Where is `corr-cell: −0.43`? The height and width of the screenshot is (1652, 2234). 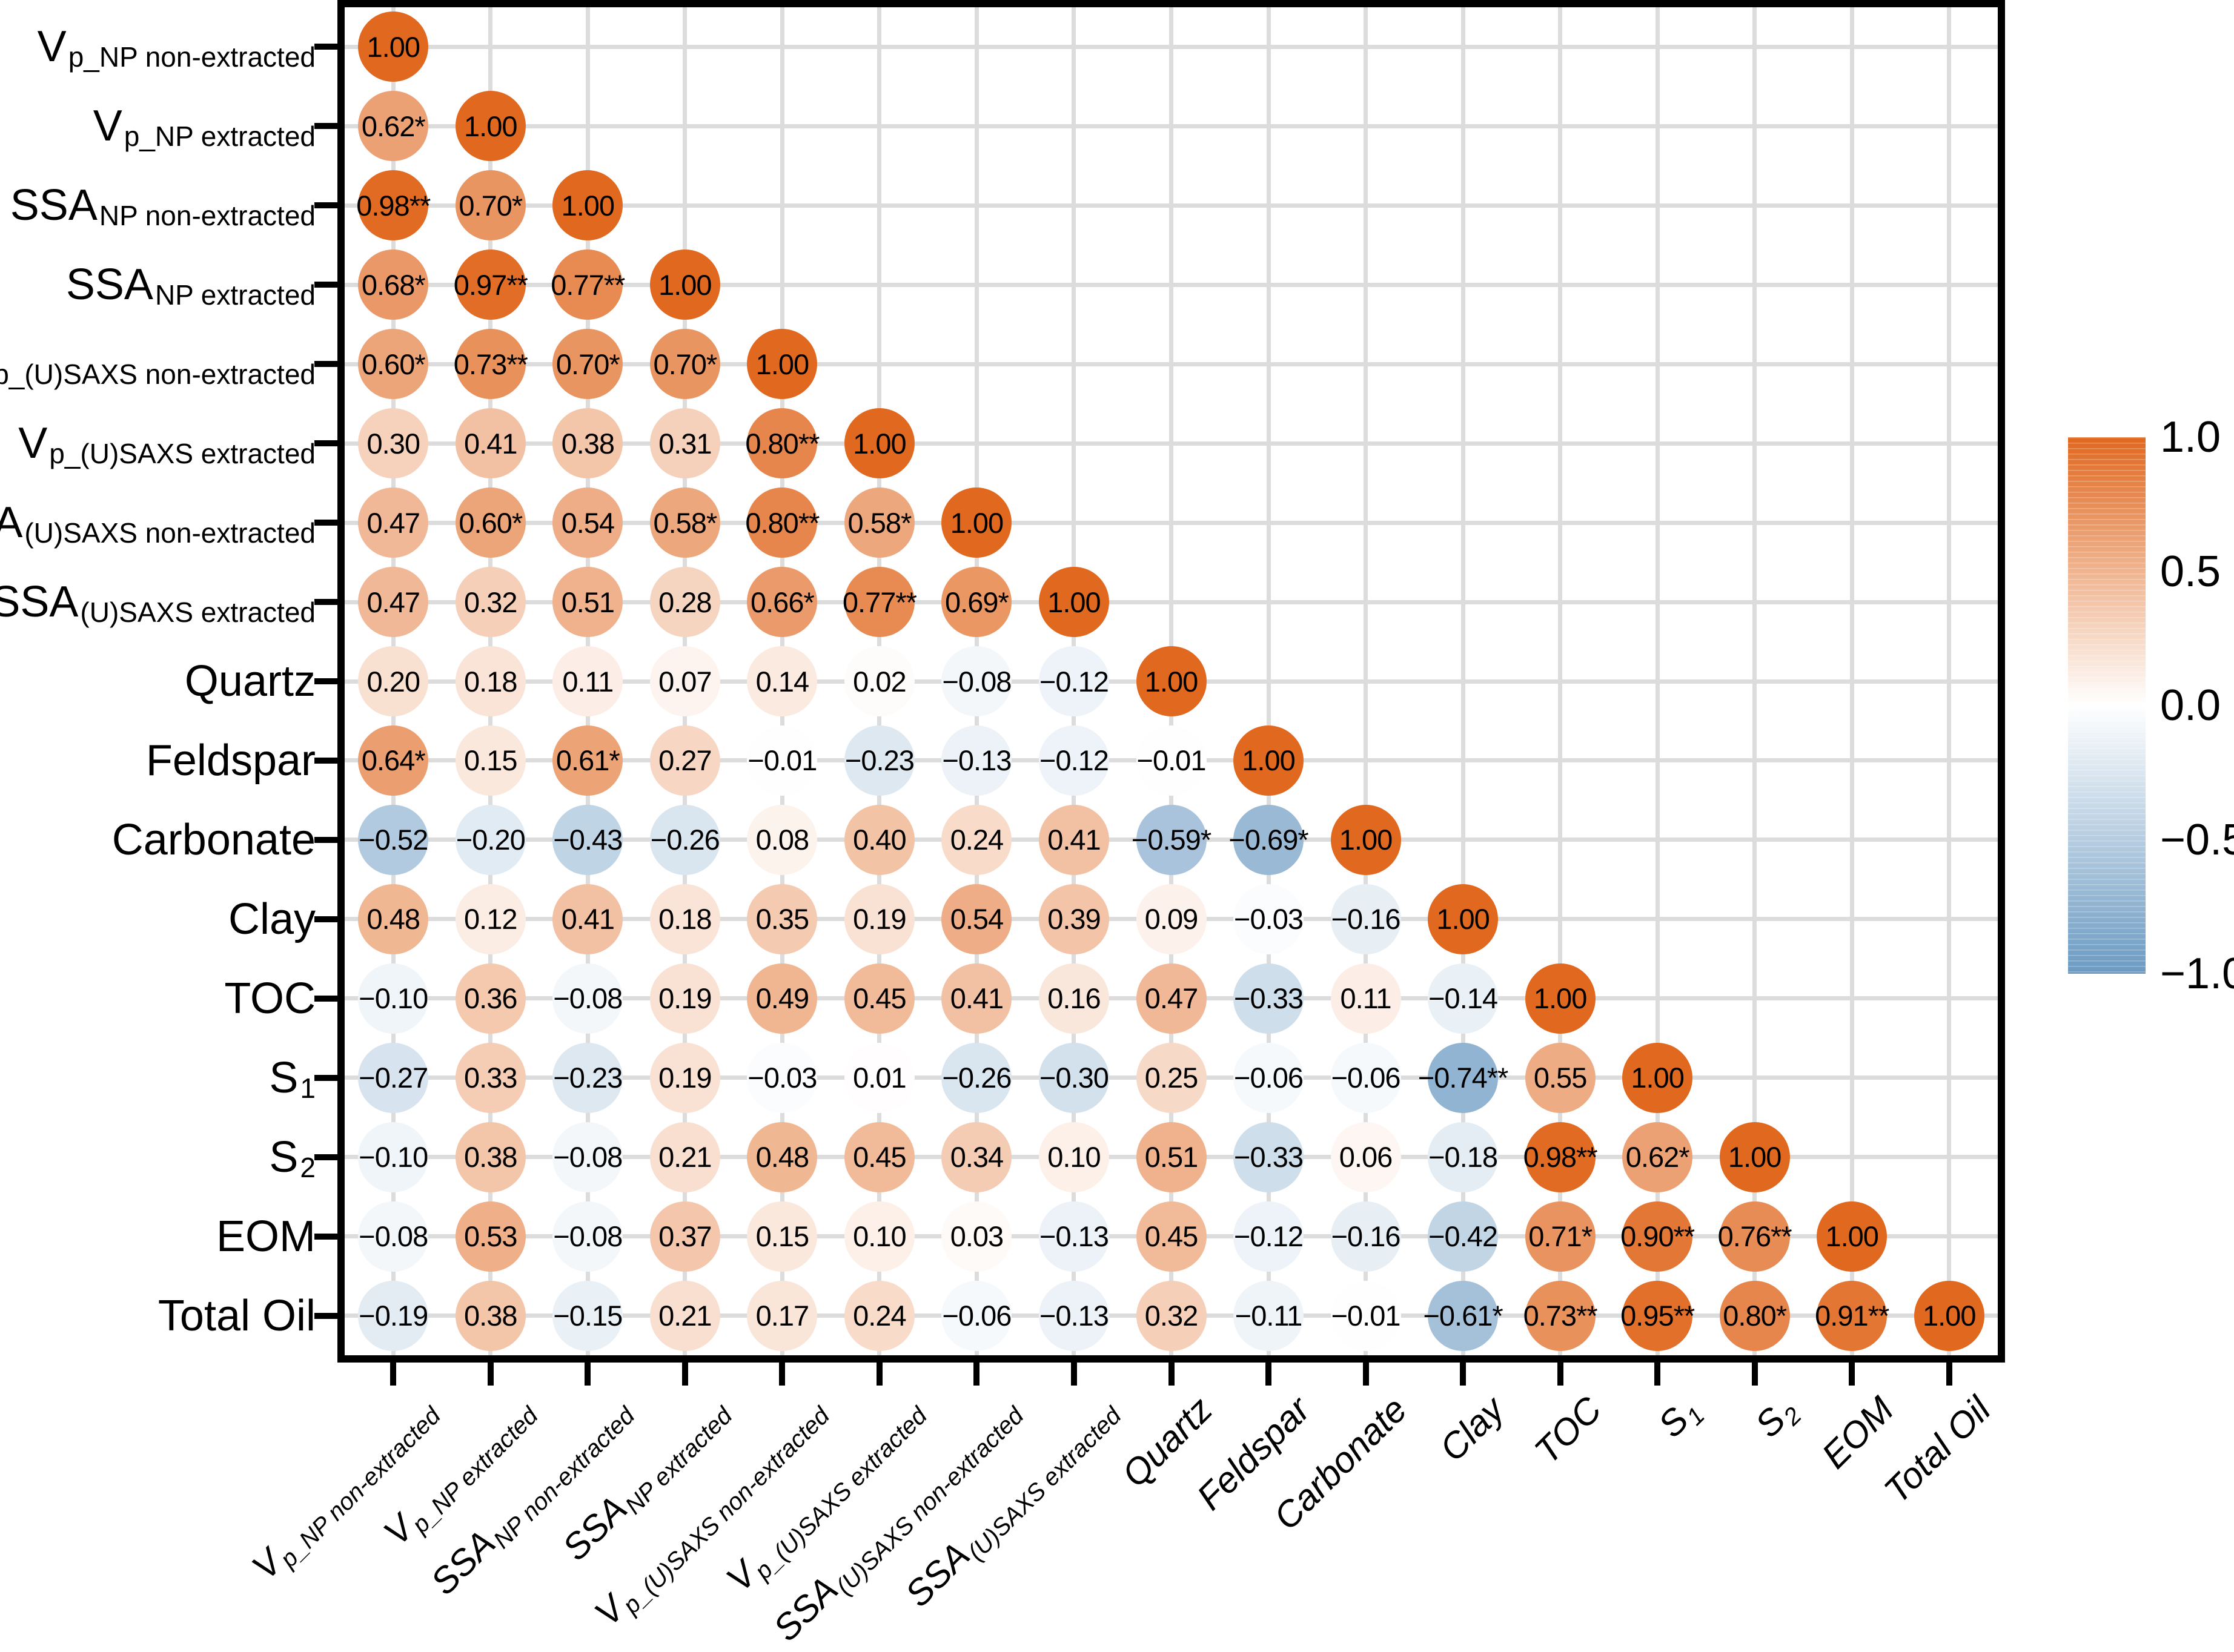 corr-cell: −0.43 is located at coordinates (587, 839).